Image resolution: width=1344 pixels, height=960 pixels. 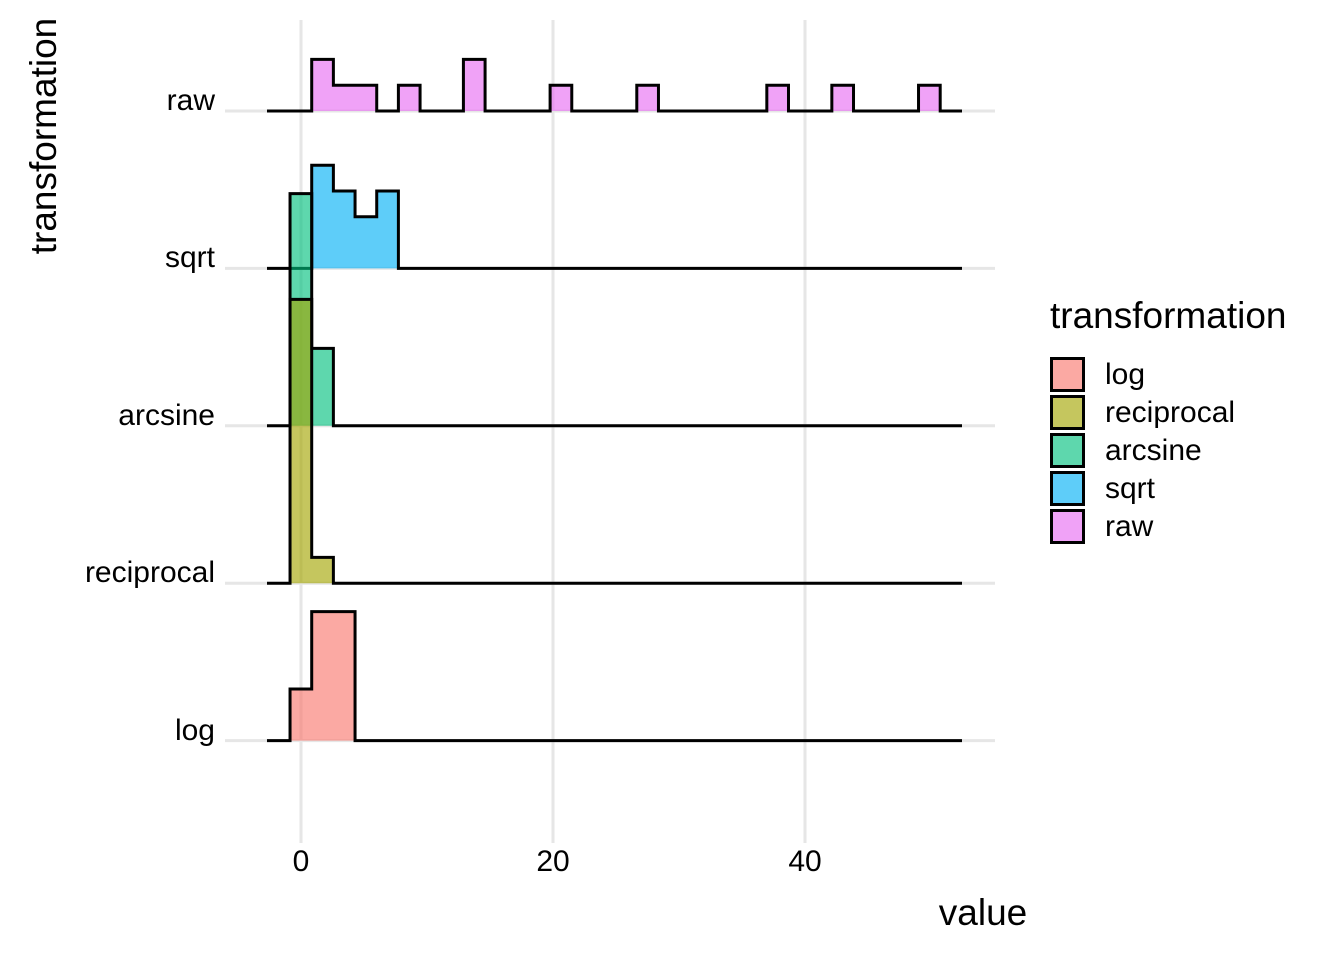 What do you see at coordinates (149, 573) in the screenshot?
I see `y-axis-label-reciprocal: reciprocal` at bounding box center [149, 573].